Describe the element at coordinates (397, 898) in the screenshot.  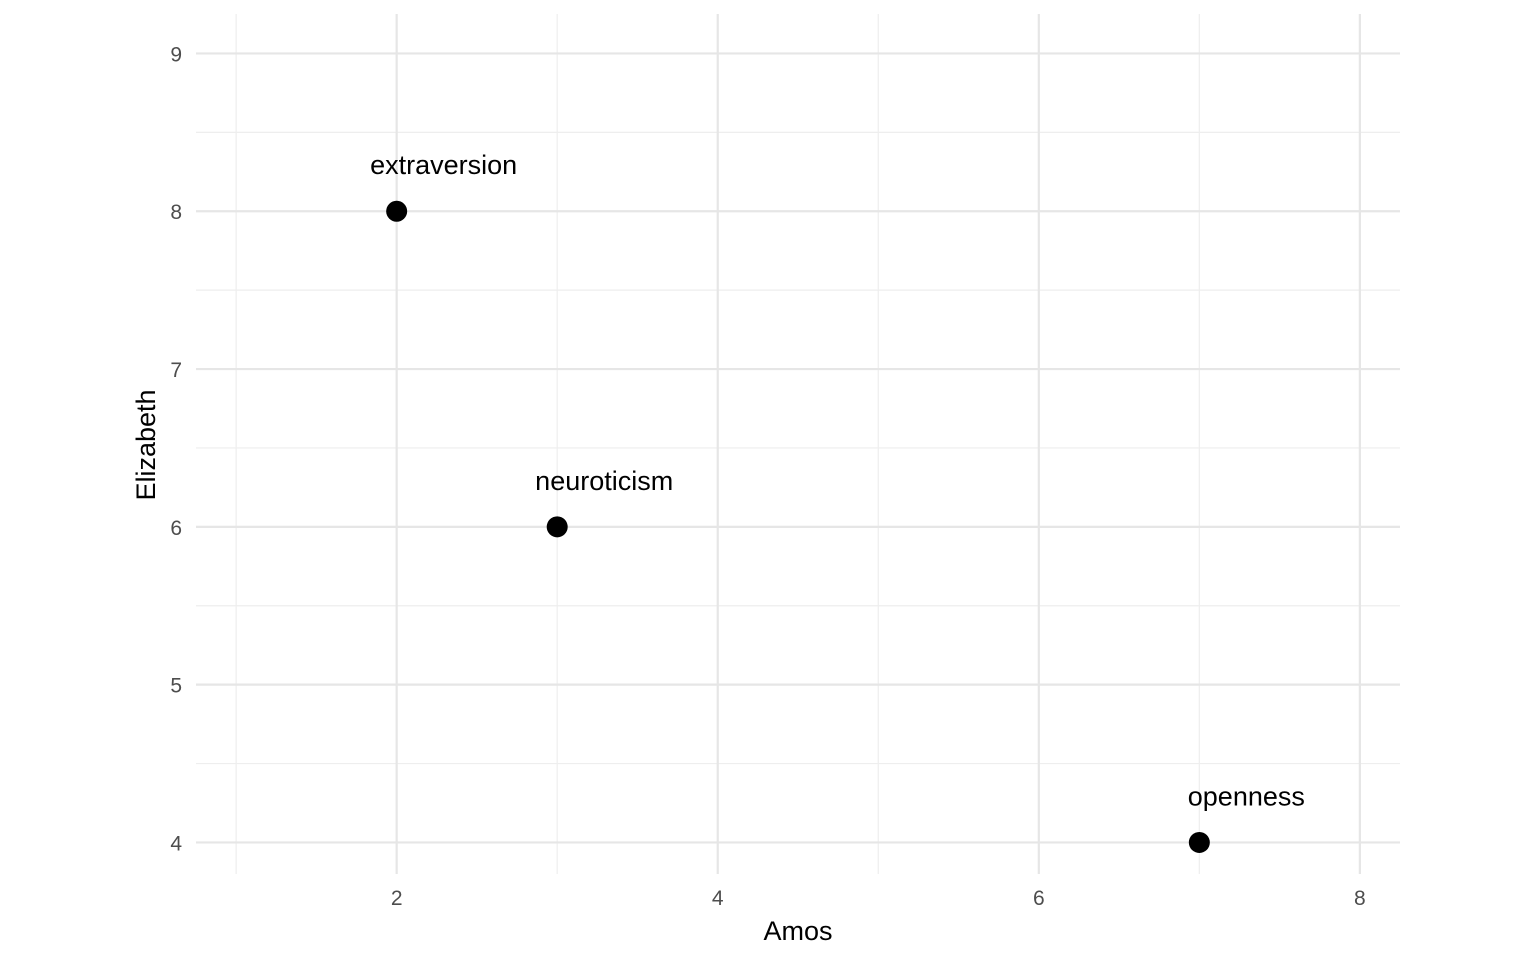
I see `x-tick-label: 2` at that location.